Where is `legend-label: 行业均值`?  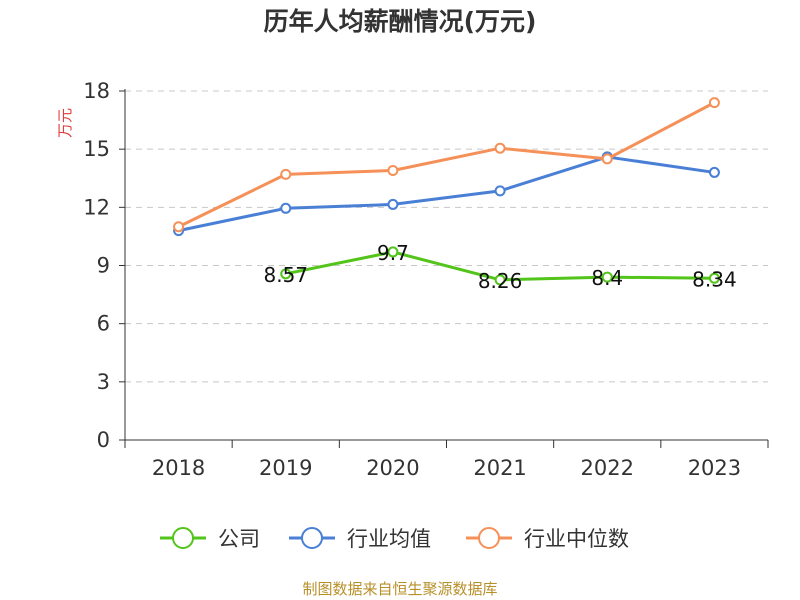
legend-label: 行业均值 is located at coordinates (389, 539).